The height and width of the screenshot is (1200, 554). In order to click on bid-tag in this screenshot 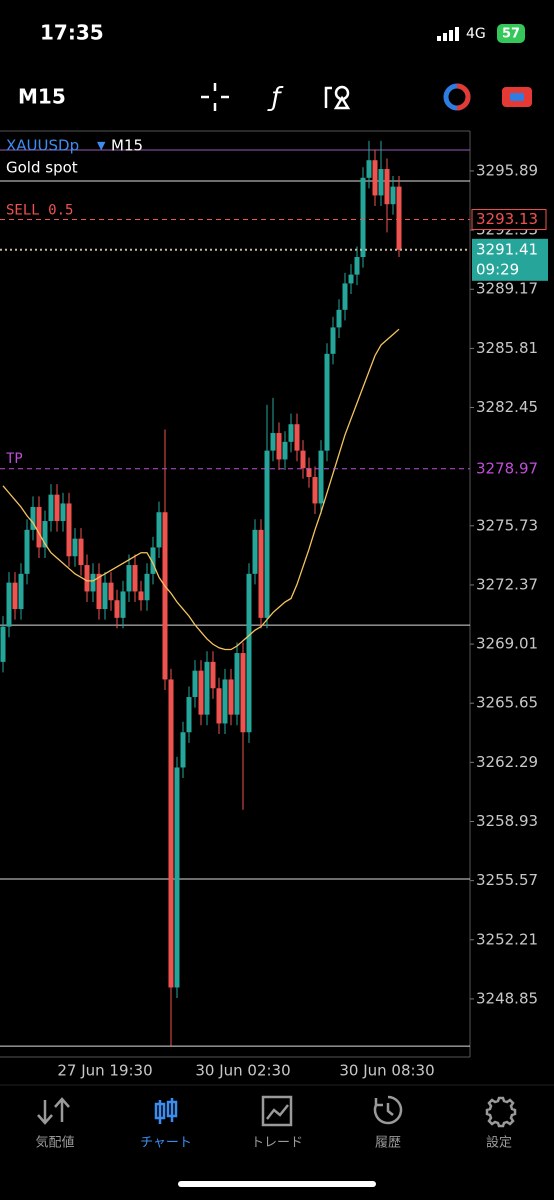, I will do `click(510, 259)`.